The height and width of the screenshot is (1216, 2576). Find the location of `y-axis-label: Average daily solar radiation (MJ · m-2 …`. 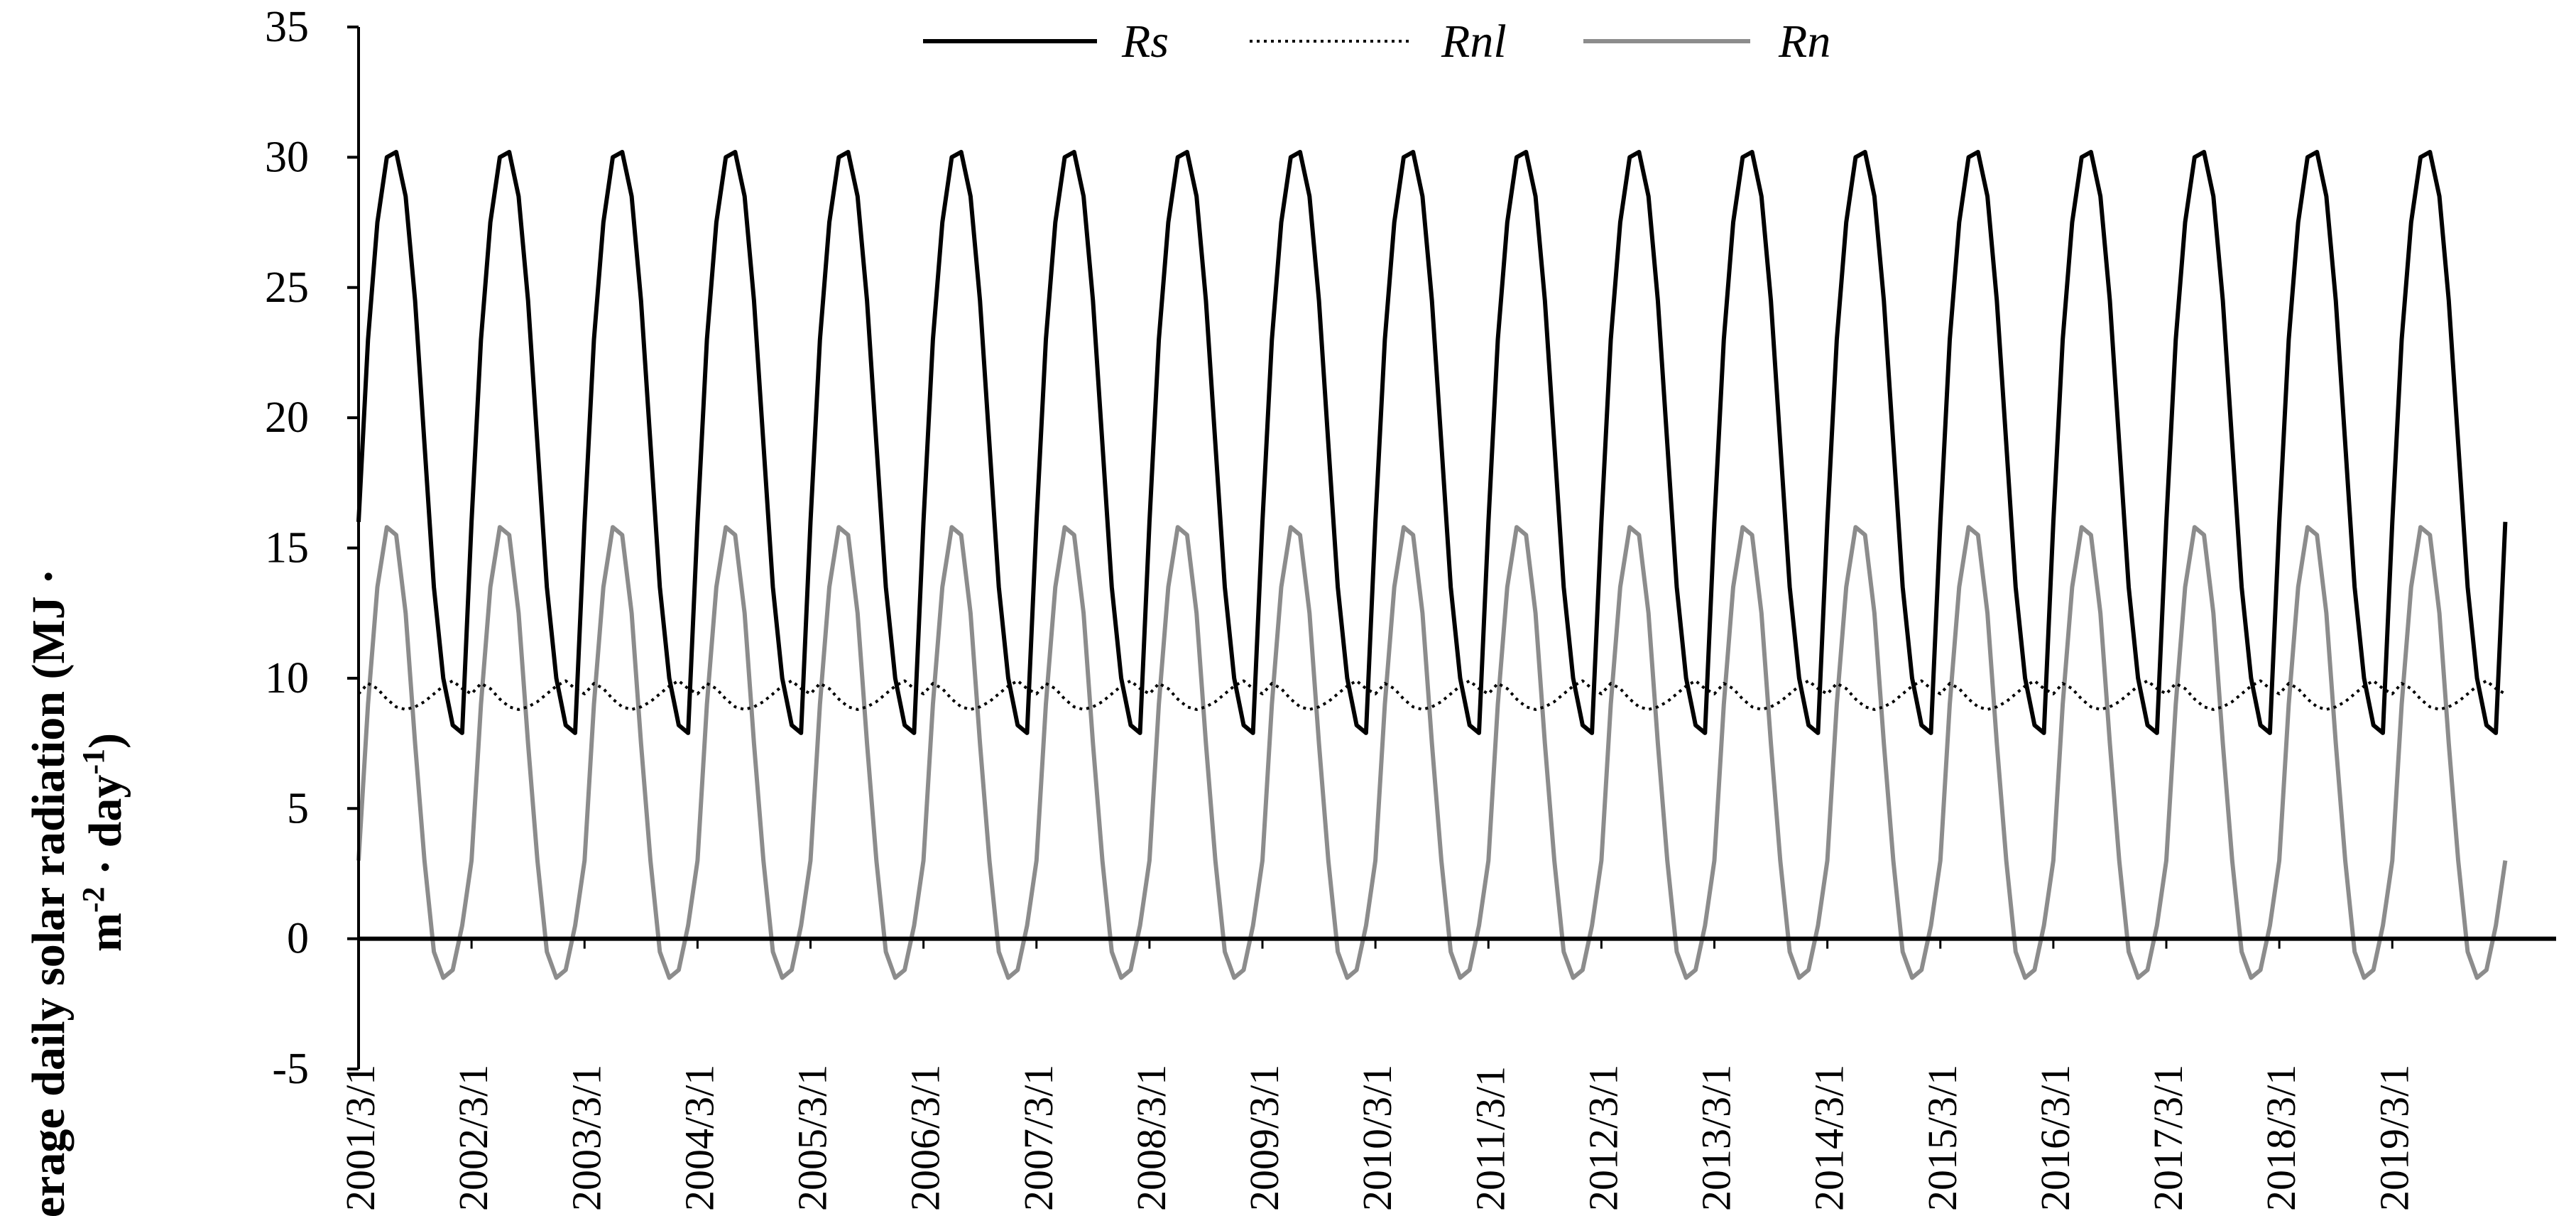

y-axis-label: Average daily solar radiation (MJ · m-2 … is located at coordinates (77, 892).